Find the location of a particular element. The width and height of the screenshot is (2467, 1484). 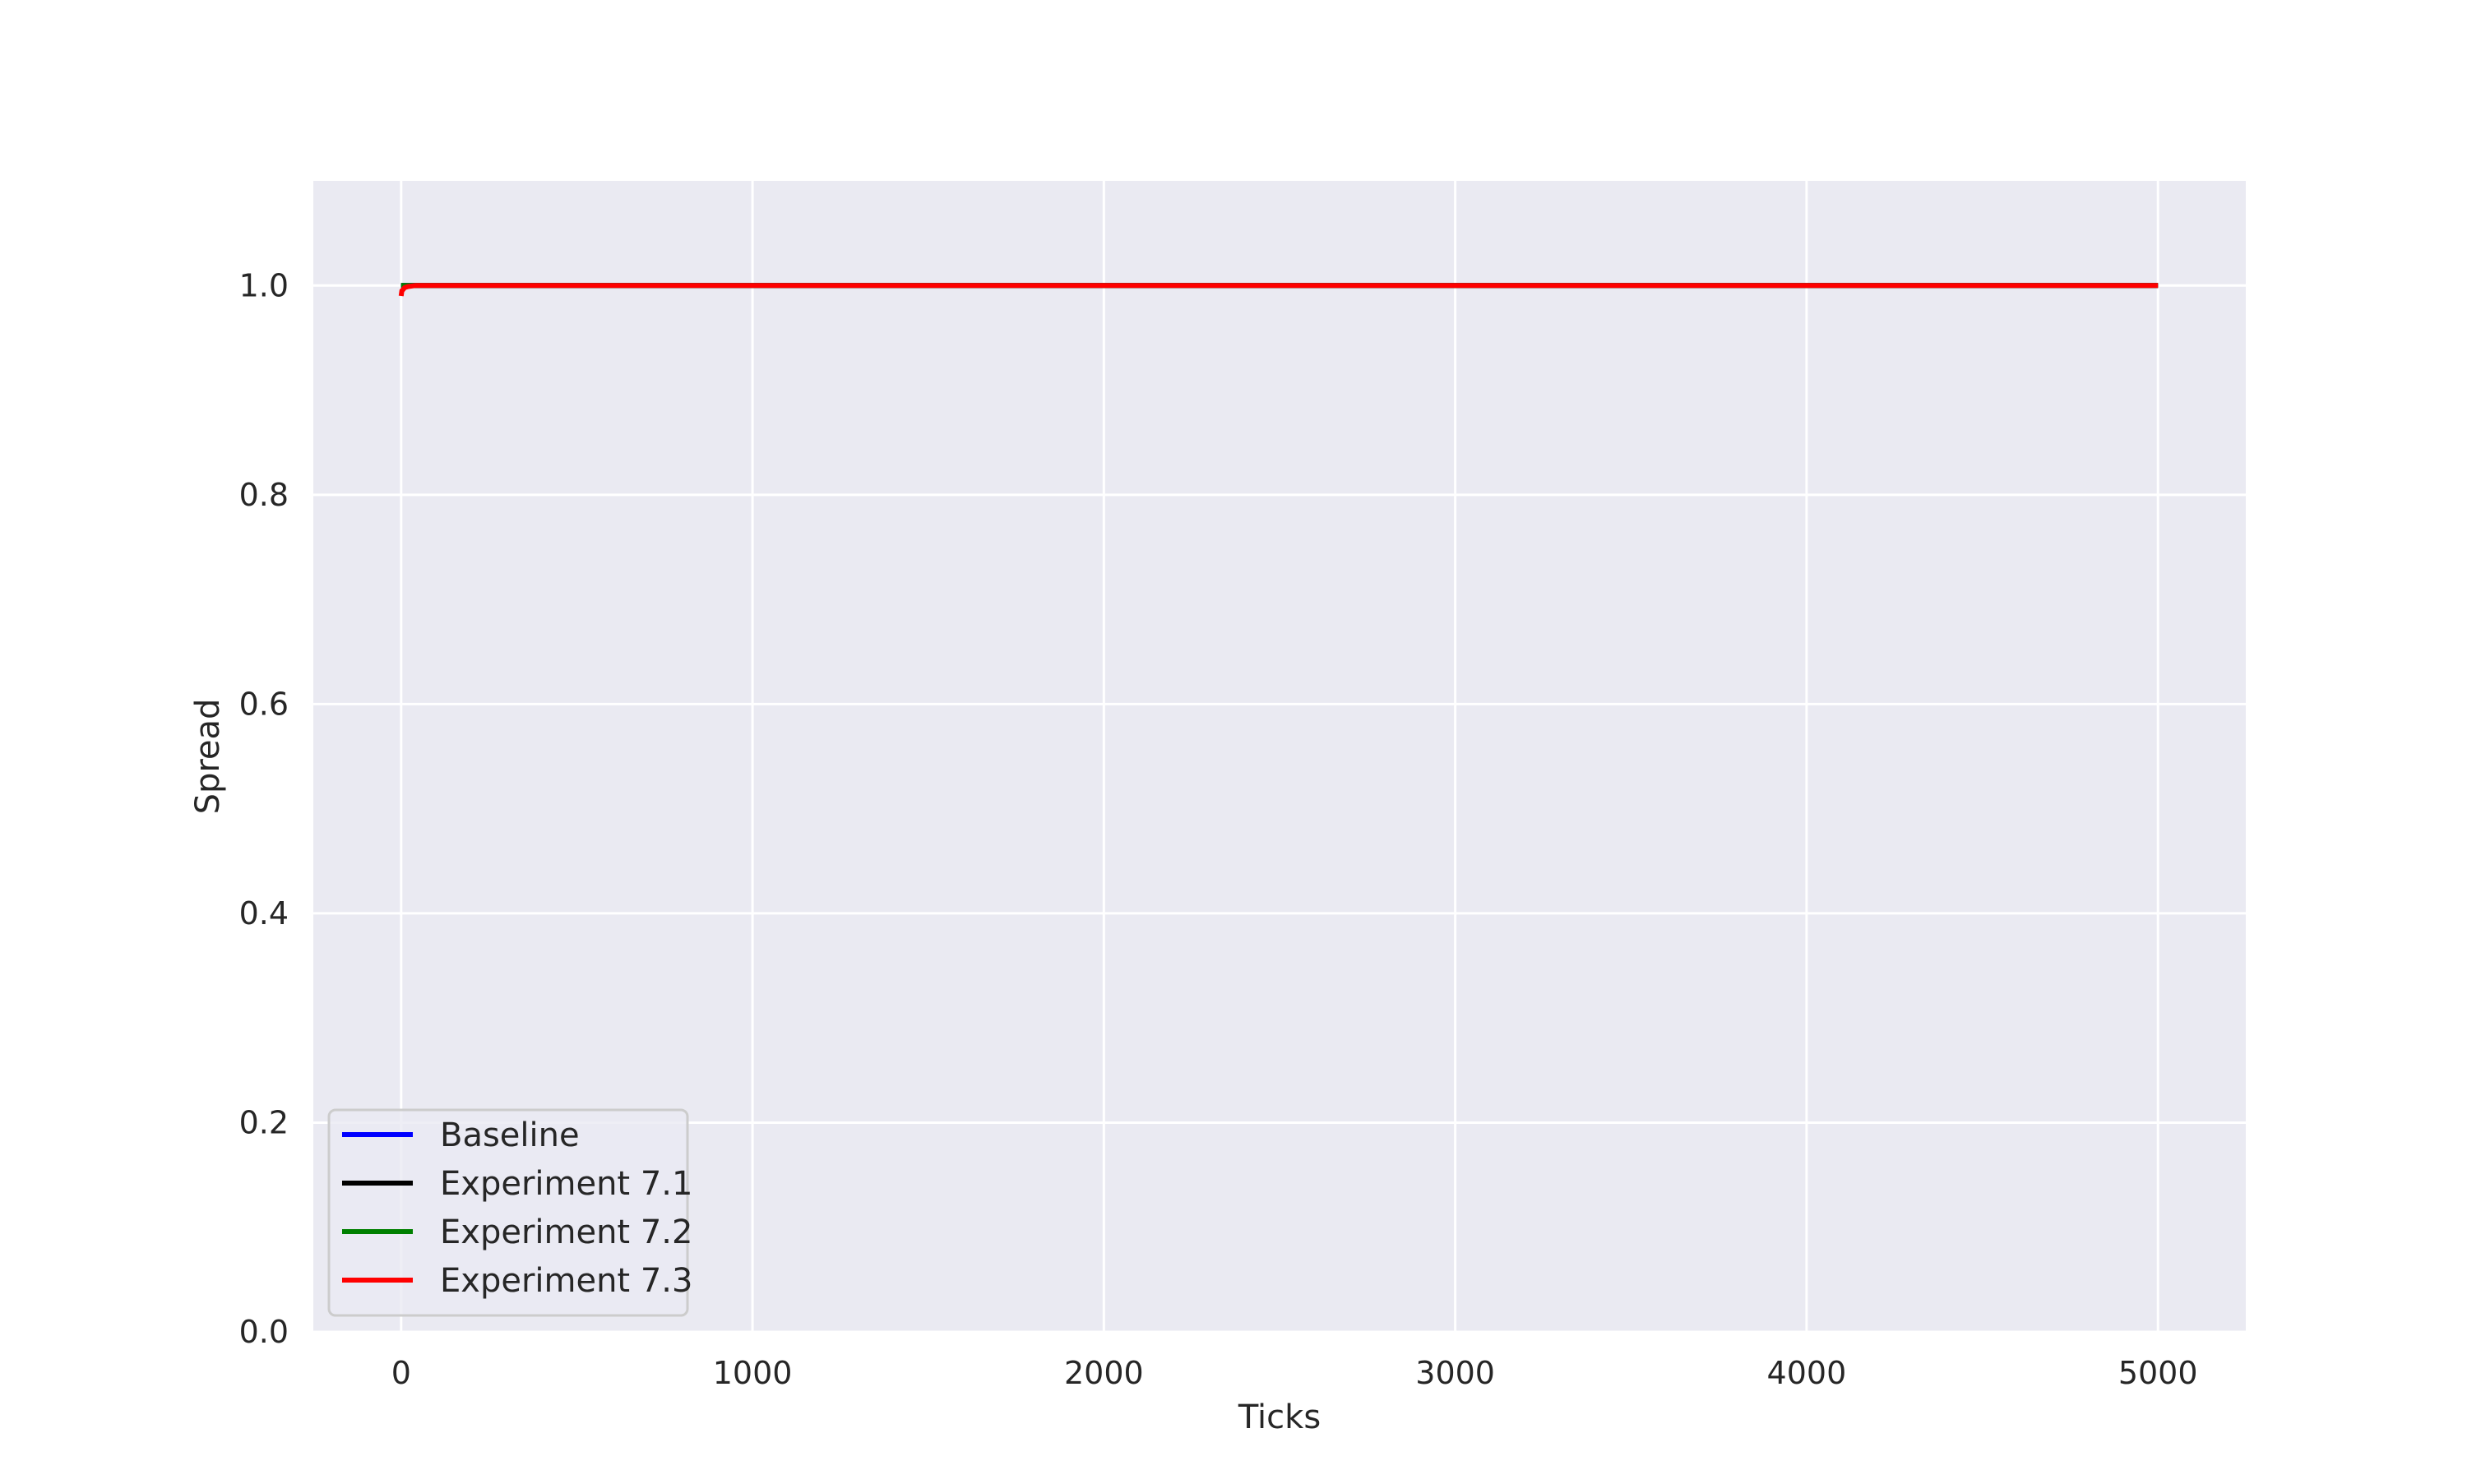

y-tick-label: 0.0 is located at coordinates (264, 1332).